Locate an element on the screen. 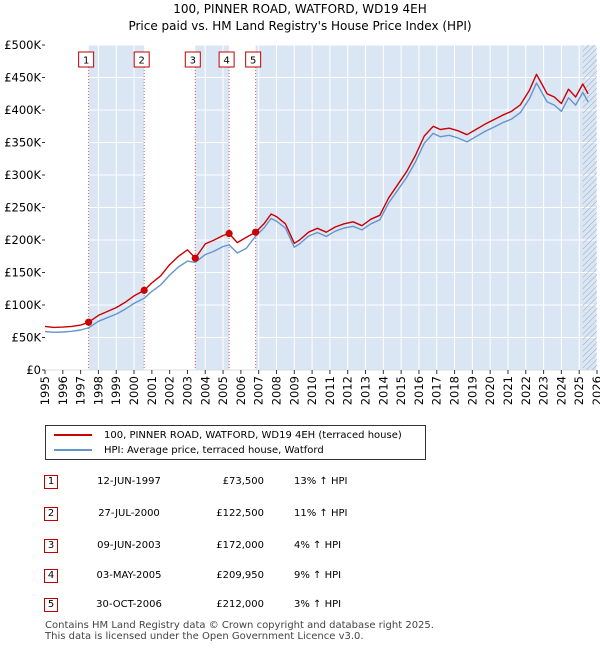 Image resolution: width=600 pixels, height=650 pixels. x-tick-label: 2006 is located at coordinates (241, 390).